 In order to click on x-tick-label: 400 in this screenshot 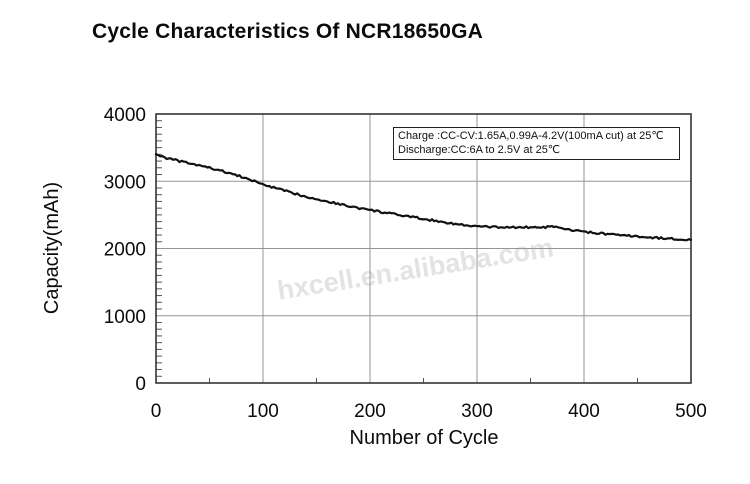, I will do `click(584, 411)`.